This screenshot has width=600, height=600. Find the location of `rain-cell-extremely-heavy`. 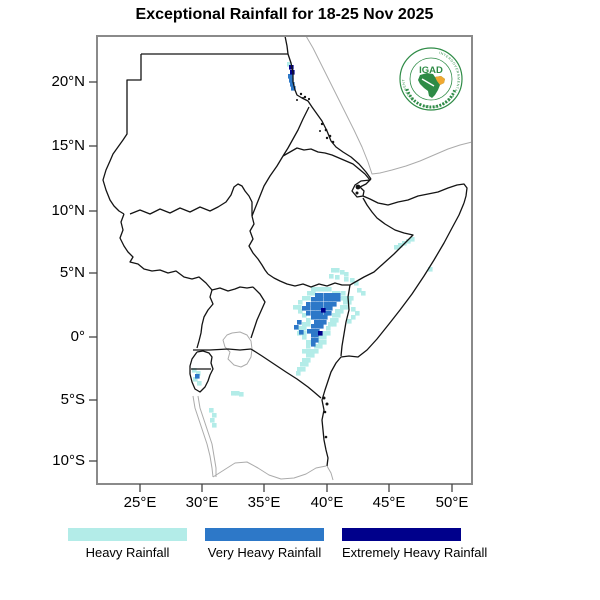

rain-cell-extremely-heavy is located at coordinates (292, 72).